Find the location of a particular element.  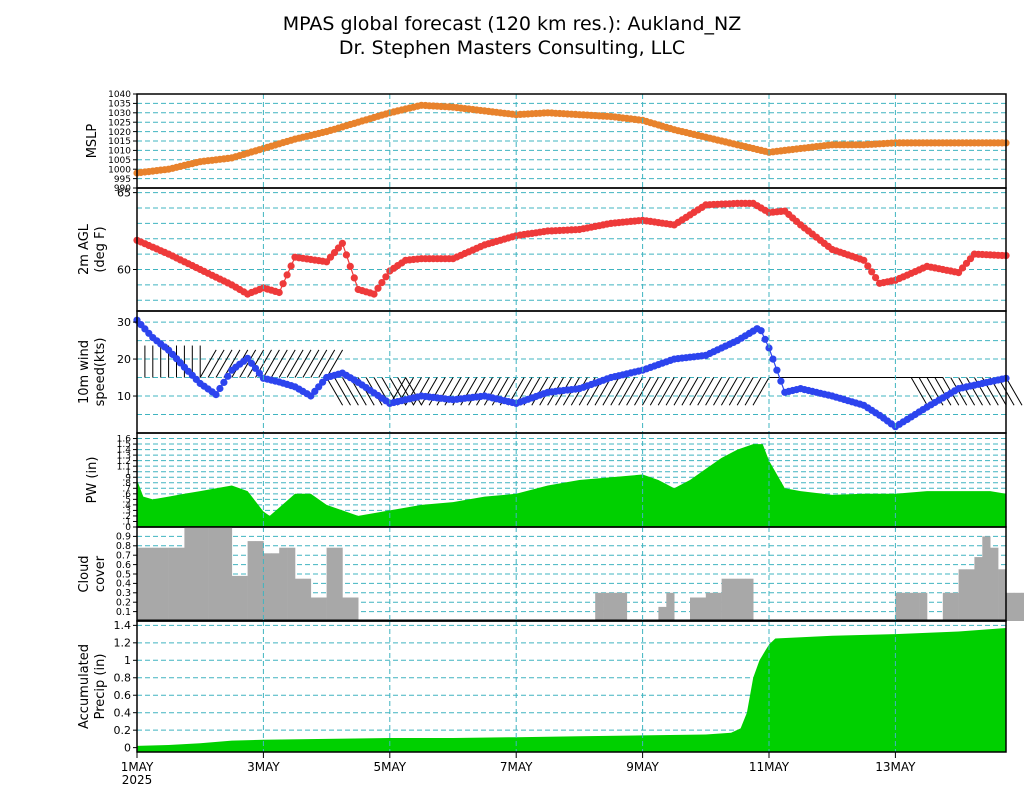

mslp-ytick-label: 1015 is located at coordinates (119, 142).